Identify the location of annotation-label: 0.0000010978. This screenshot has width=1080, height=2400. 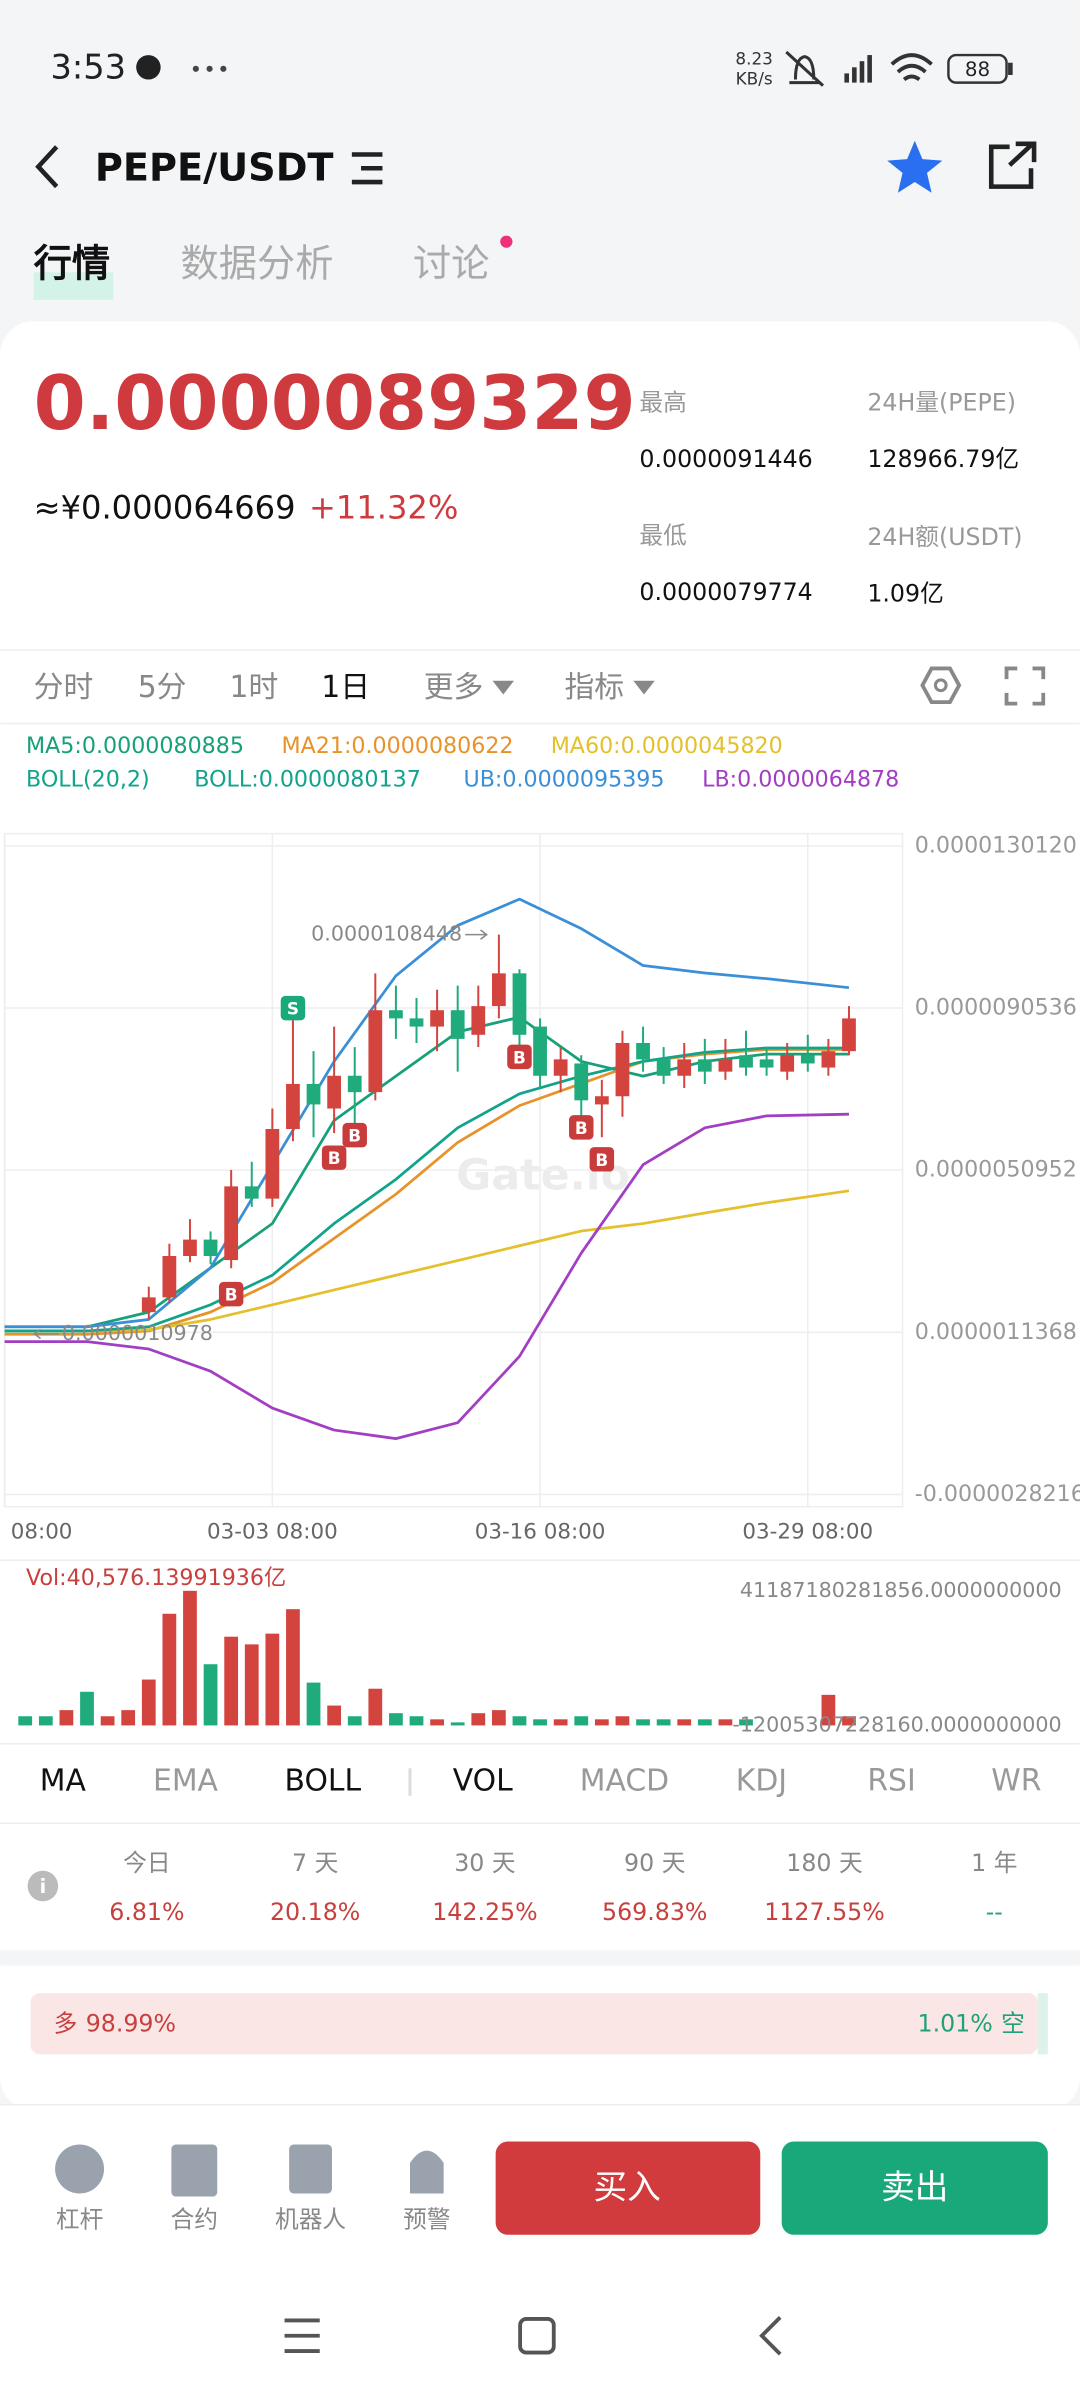
(137, 1333).